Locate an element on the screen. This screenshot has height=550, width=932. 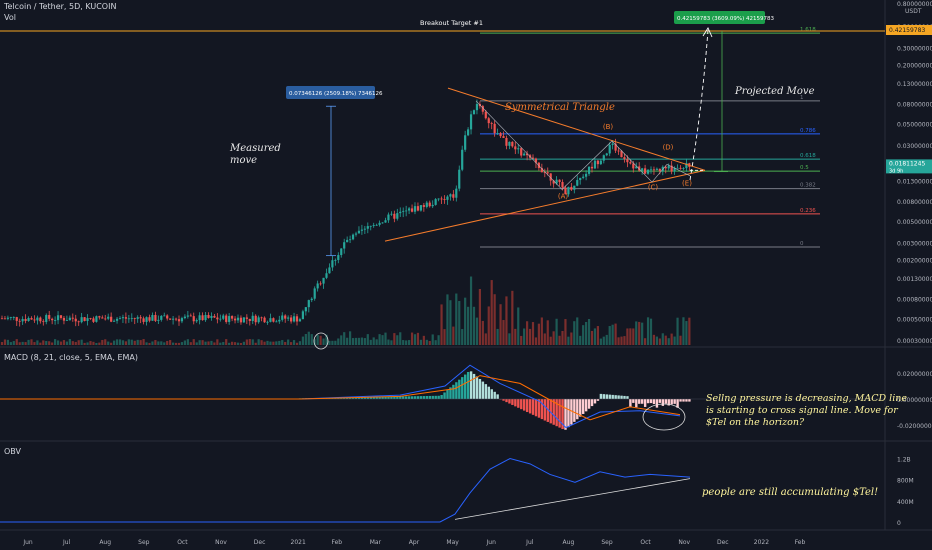
time-tick-label: Jul is located at coordinates (529, 542).